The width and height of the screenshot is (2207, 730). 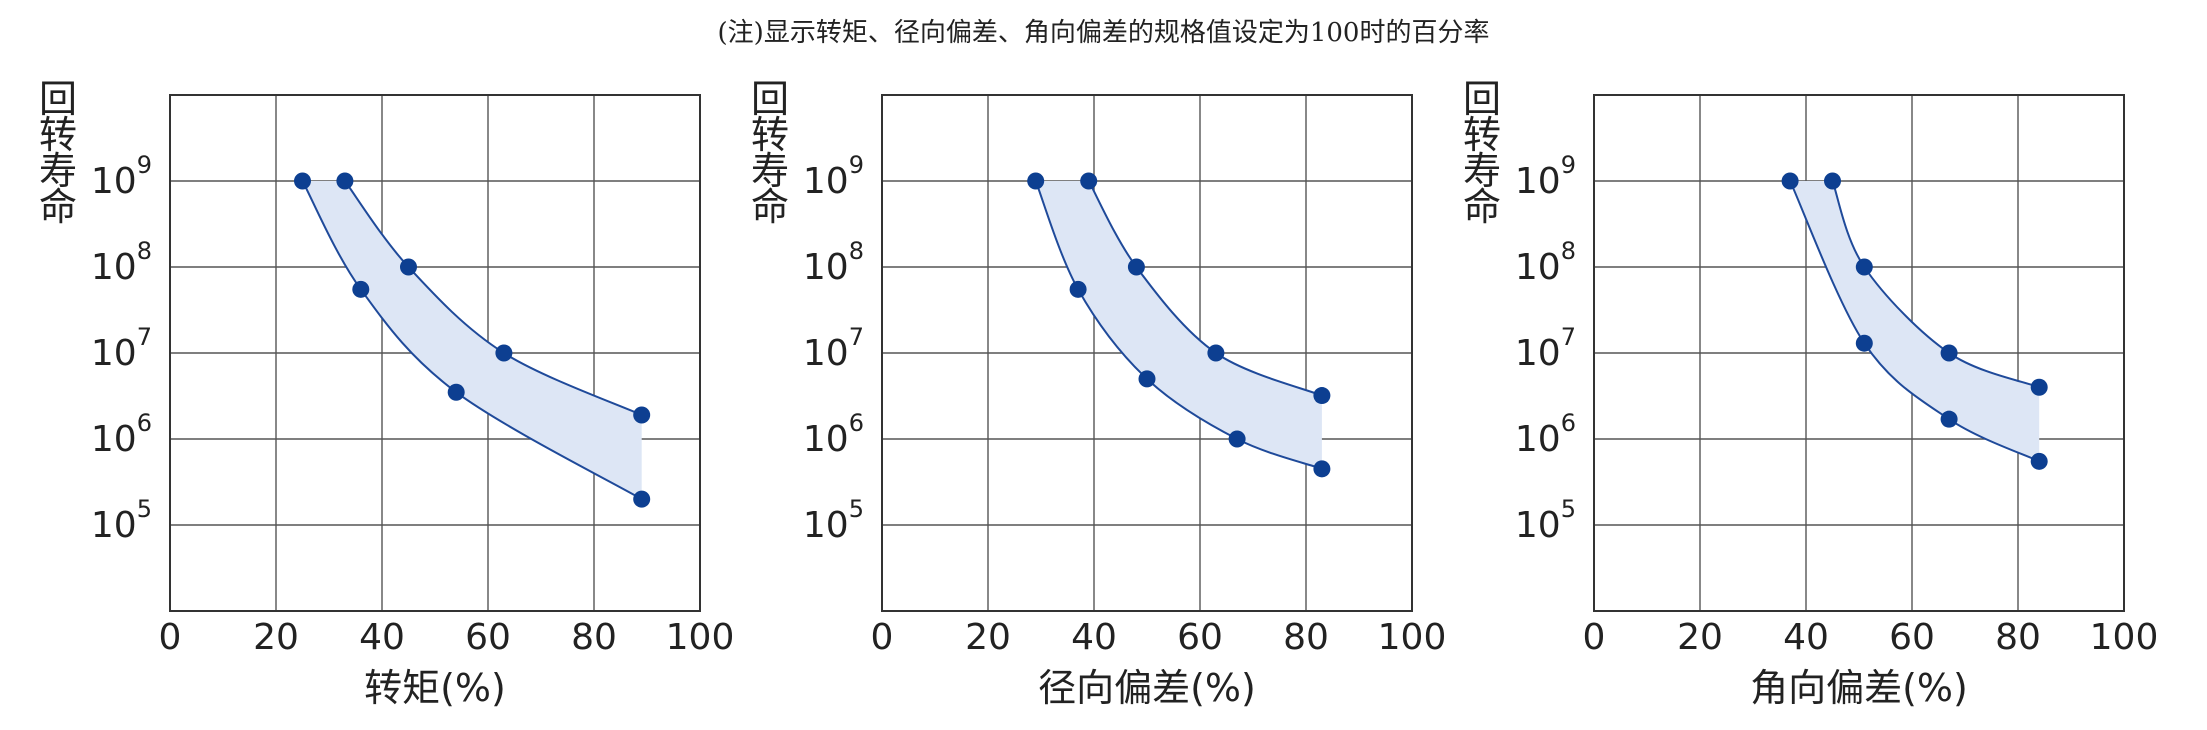 What do you see at coordinates (1103, 33) in the screenshot?
I see `chart-note: (注)显示转矩、径向偏差、角向偏差的规格值设定为100时的百分率` at bounding box center [1103, 33].